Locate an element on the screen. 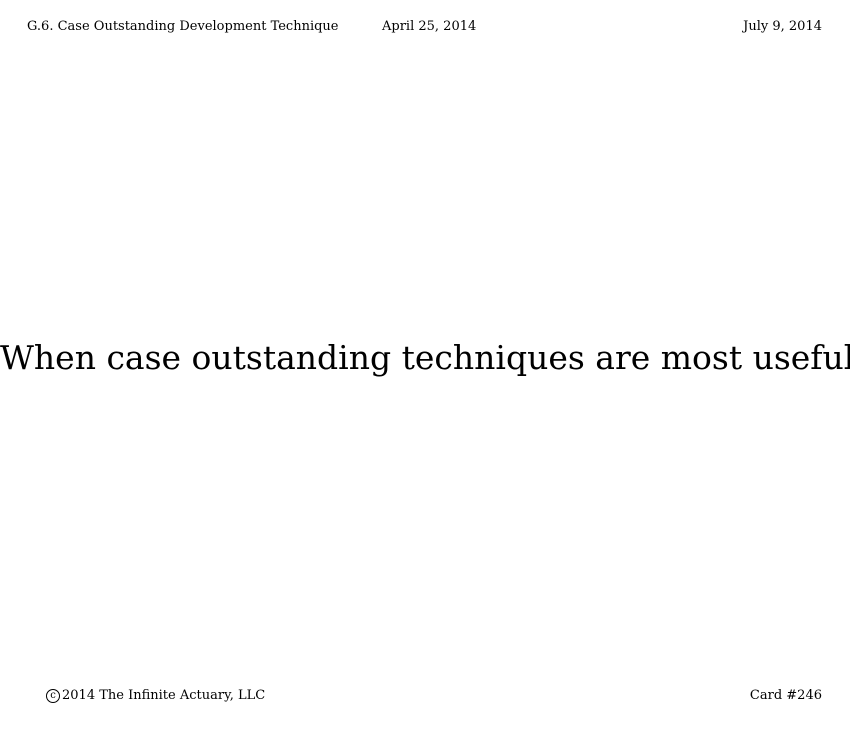 The width and height of the screenshot is (850, 734). copyright-text: 2014 The Infinite Actuary, LLC is located at coordinates (164, 695).